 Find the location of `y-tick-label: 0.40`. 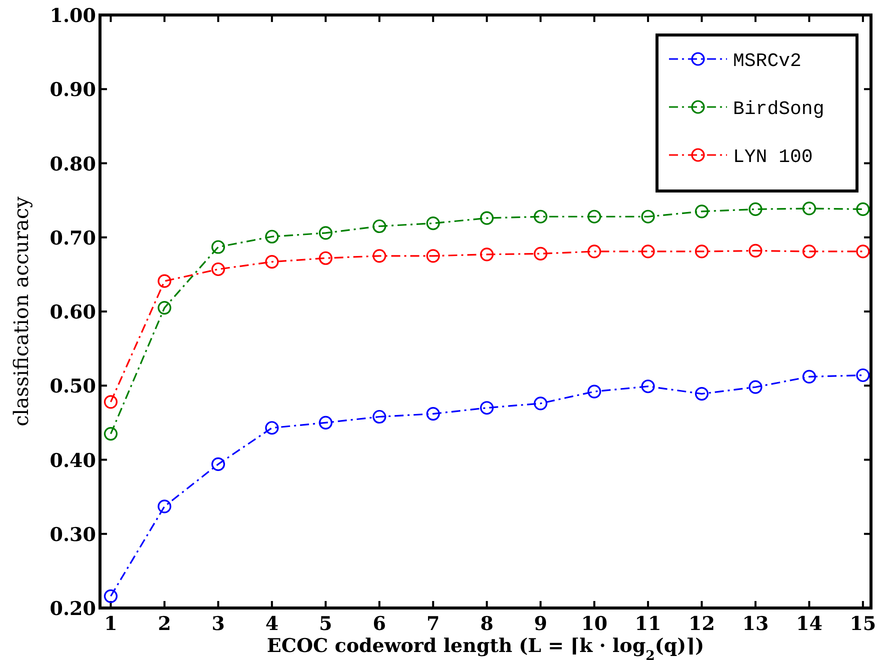

y-tick-label: 0.40 is located at coordinates (73, 461).